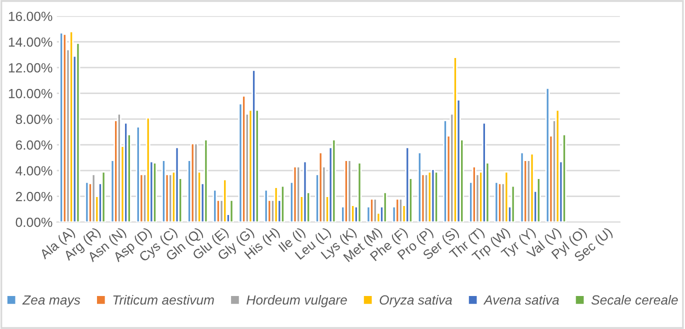  Describe the element at coordinates (34, 119) in the screenshot. I see `y-tick-label: 8.00%` at that location.